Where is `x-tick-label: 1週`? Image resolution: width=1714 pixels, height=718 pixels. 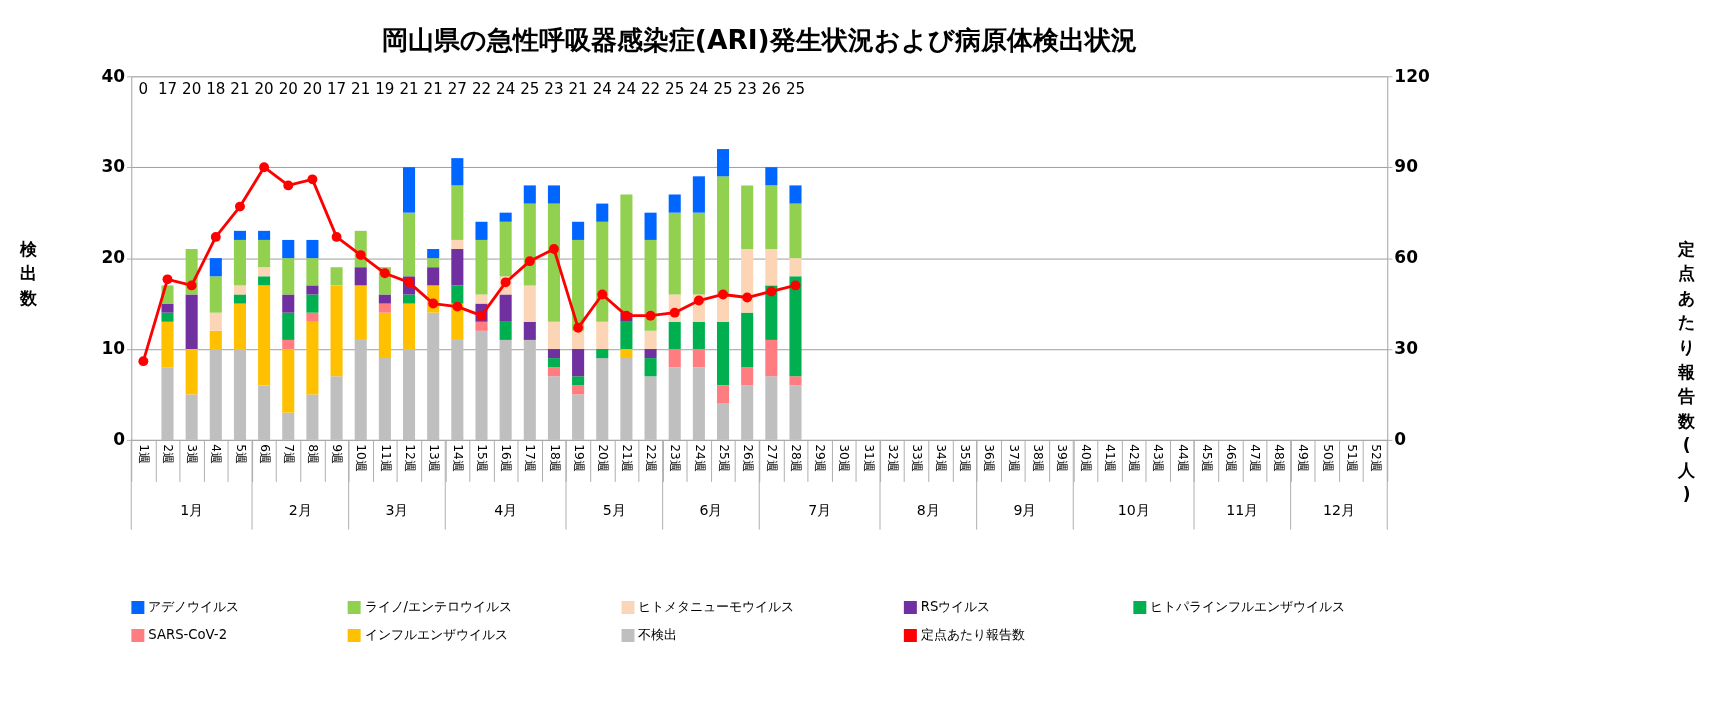
x-tick-label: 1週 is located at coordinates (144, 454).